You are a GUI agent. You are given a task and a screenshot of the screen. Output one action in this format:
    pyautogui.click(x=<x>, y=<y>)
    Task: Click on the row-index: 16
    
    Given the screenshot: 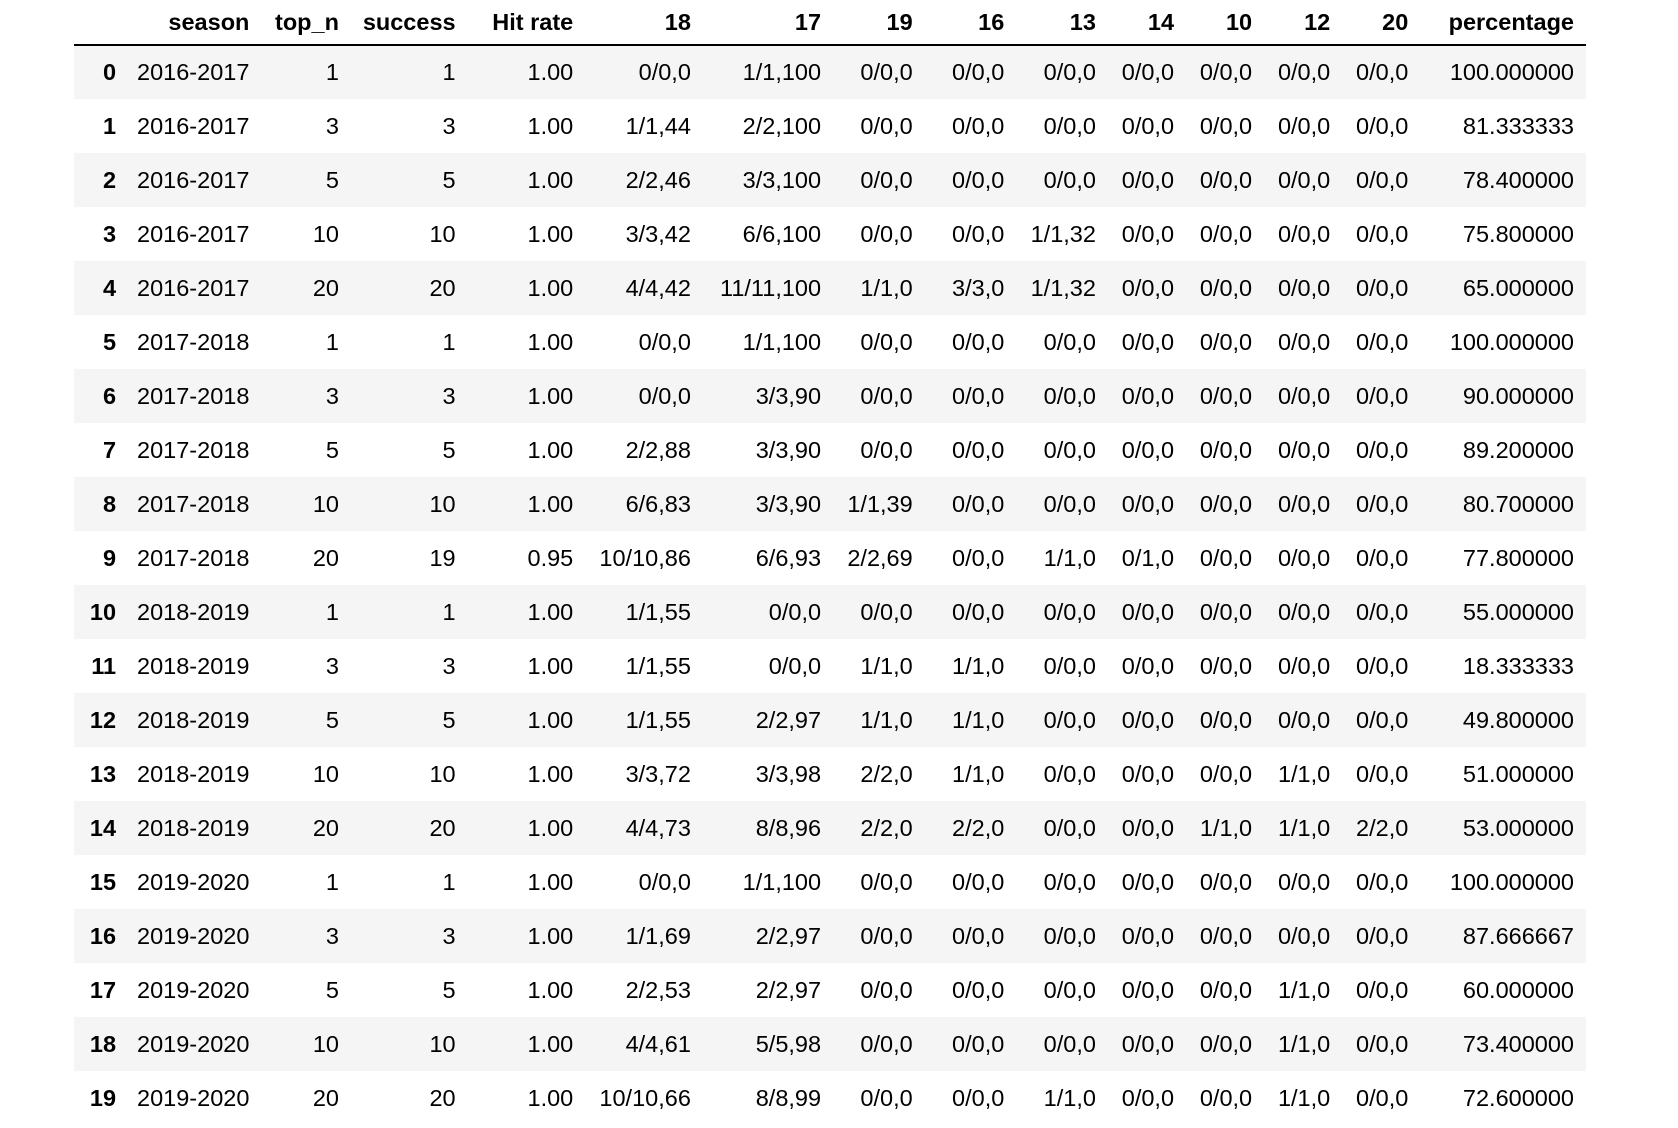 What is the action you would take?
    pyautogui.click(x=103, y=935)
    